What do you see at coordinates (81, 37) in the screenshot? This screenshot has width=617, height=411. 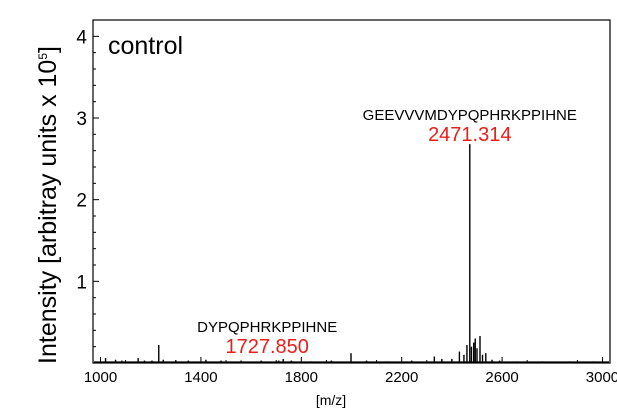 I see `y-tick-label: 4` at bounding box center [81, 37].